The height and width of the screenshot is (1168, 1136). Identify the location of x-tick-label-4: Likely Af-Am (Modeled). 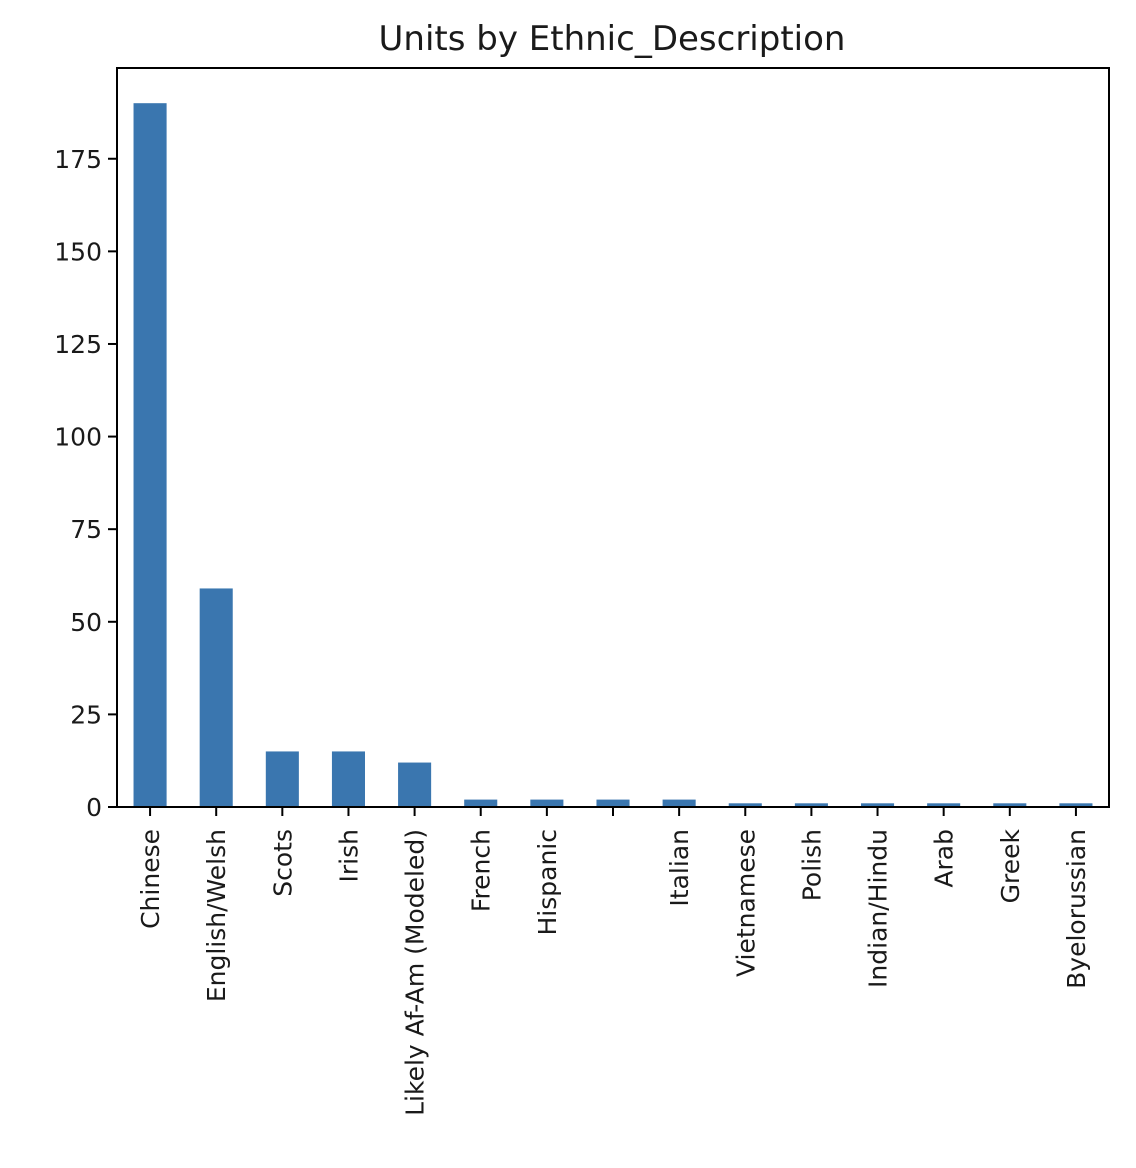
(415, 972).